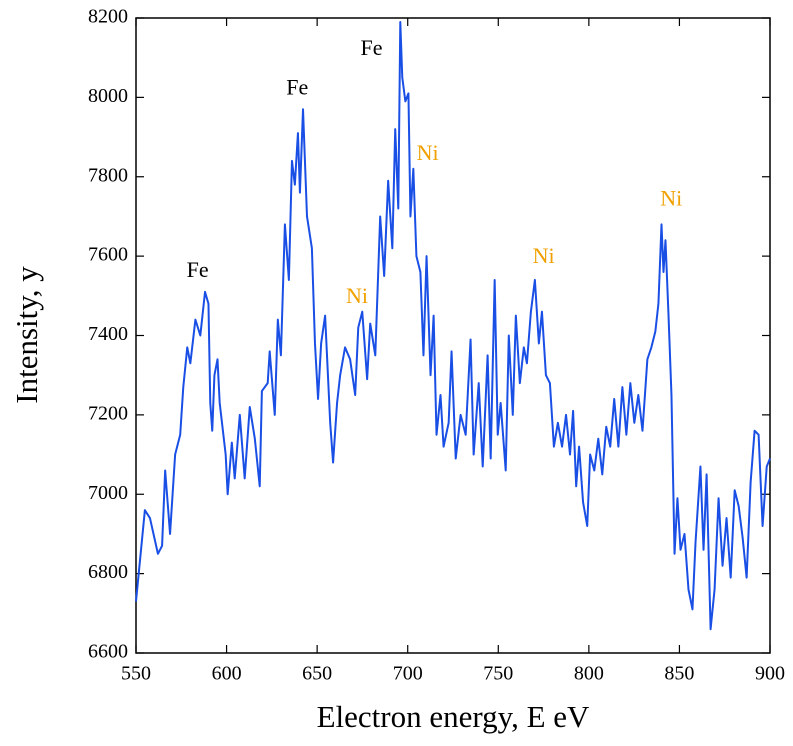 This screenshot has height=746, width=793. Describe the element at coordinates (108, 413) in the screenshot. I see `y-tick-label: 7200` at that location.